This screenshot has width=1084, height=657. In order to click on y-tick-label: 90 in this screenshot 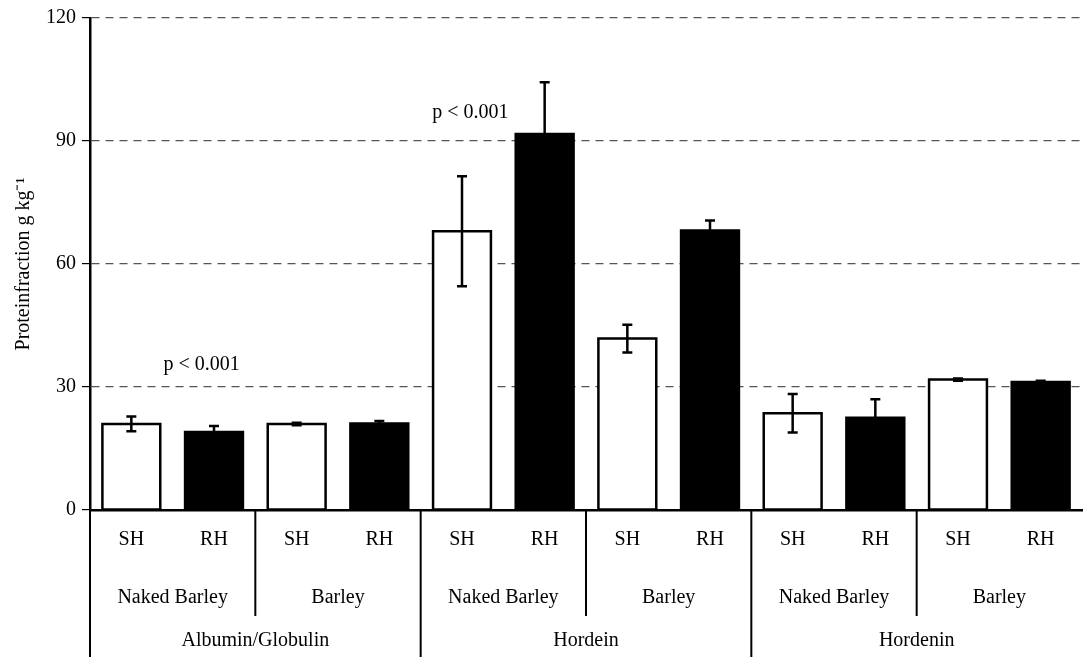, I will do `click(66, 139)`.